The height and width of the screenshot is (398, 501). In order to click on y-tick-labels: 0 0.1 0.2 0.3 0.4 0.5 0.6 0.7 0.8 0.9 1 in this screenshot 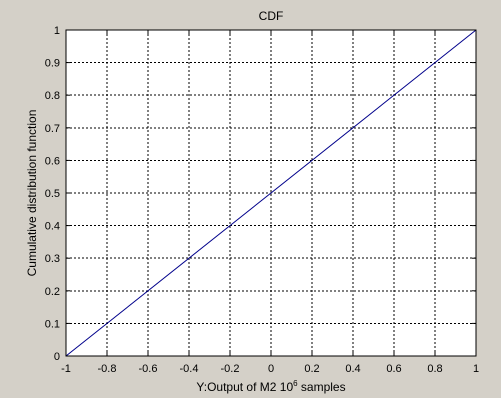, I will do `click(52, 194)`.